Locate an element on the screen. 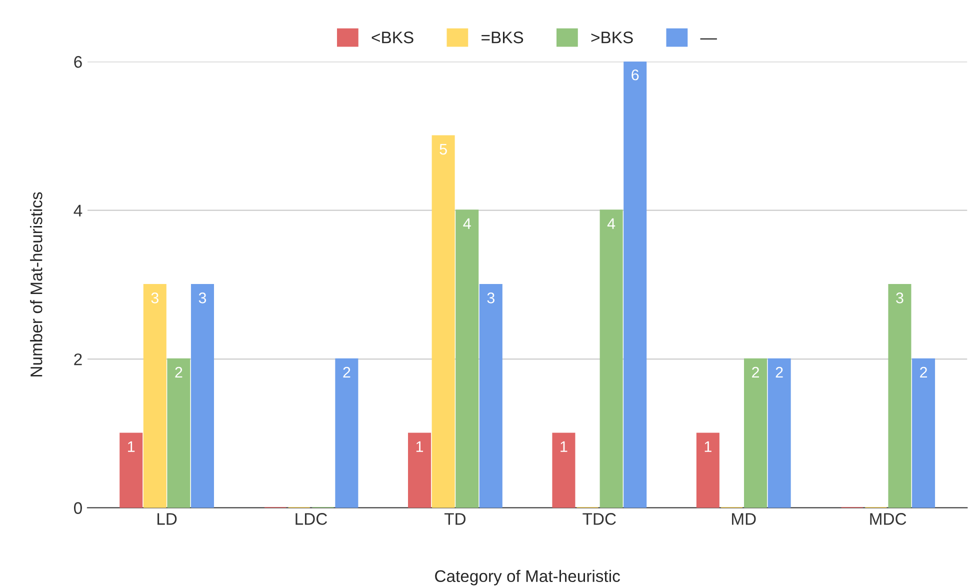 This screenshot has width=972, height=587. data-label: 5 is located at coordinates (443, 149).